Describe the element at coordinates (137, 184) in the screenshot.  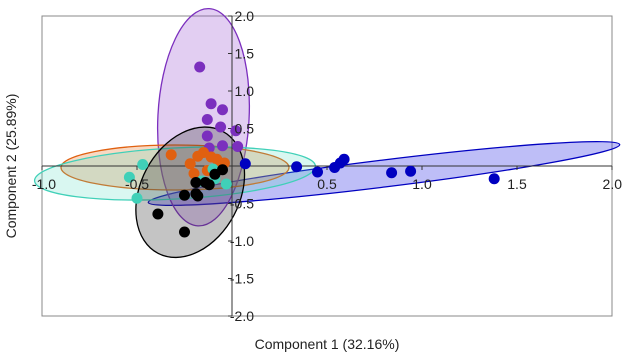
I see `x-tick-label: -0.5` at that location.